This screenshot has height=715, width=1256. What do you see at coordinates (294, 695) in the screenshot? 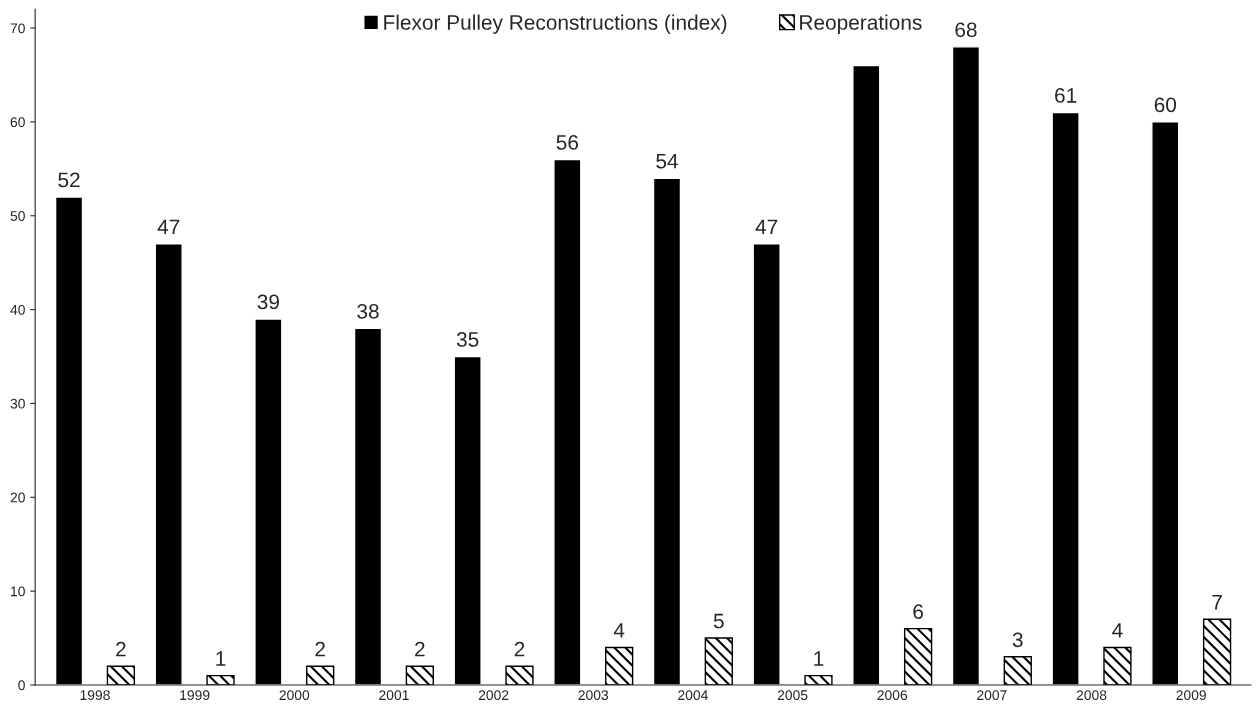
I see `x-tick-label: 2000` at bounding box center [294, 695].